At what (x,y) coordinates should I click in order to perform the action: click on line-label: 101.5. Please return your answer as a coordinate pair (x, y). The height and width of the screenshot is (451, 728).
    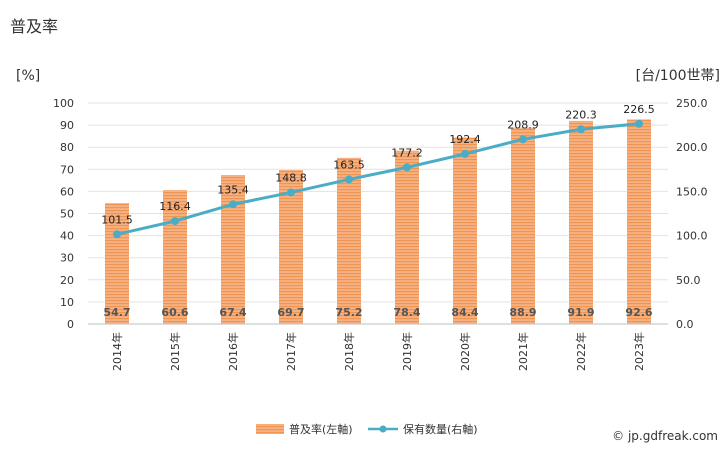
    Looking at the image, I should click on (117, 219).